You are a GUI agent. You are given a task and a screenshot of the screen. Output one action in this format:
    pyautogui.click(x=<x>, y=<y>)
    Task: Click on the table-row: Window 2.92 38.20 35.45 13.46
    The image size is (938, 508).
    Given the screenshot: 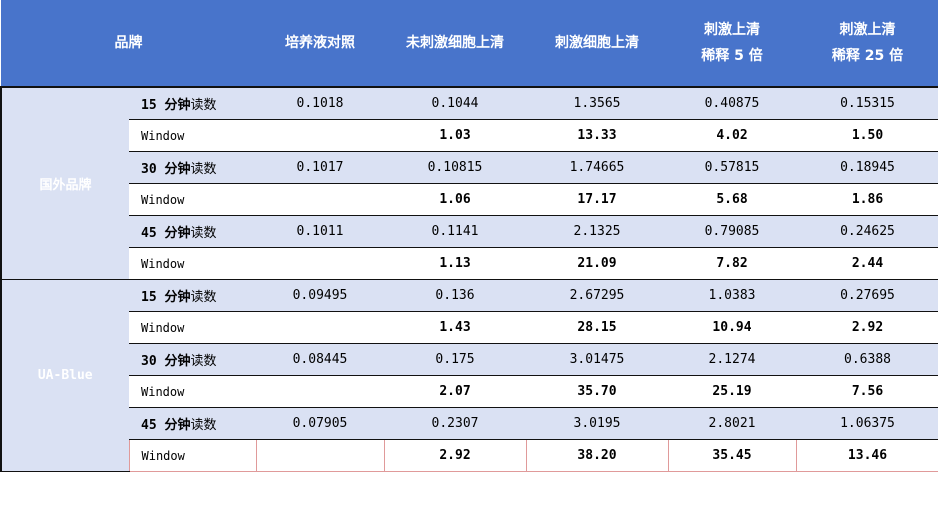 What is the action you would take?
    pyautogui.click(x=469, y=455)
    